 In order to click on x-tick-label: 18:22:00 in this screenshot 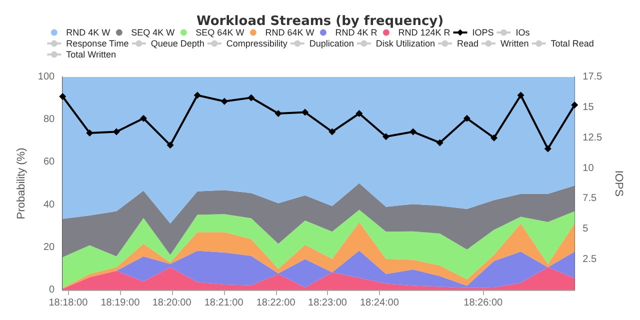, I will do `click(276, 303)`.